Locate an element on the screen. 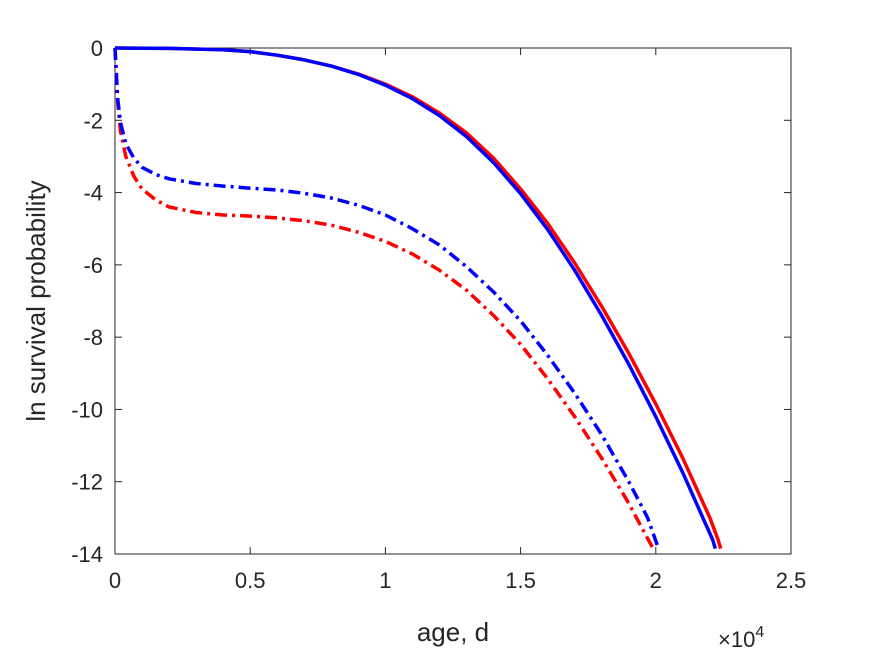 The image size is (875, 656). x-tick-label: 2.5 is located at coordinates (791, 580).